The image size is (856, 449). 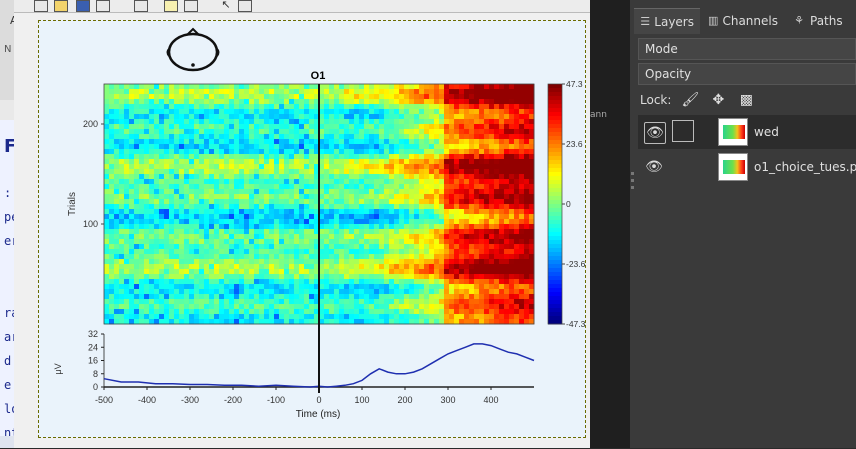 What do you see at coordinates (747, 74) in the screenshot?
I see `opacity-slider: Opacity` at bounding box center [747, 74].